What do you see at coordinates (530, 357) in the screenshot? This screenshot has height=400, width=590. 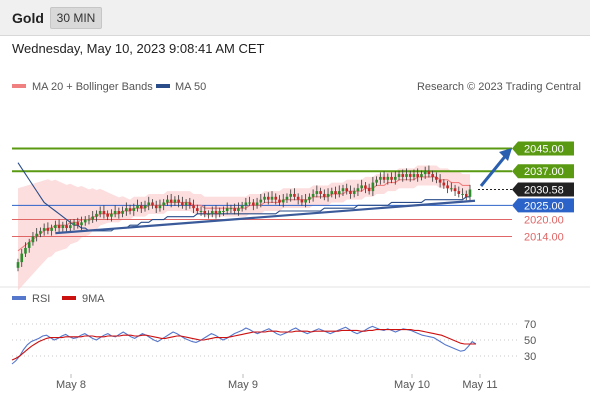 I see `rsi-tick-30: 30` at bounding box center [530, 357].